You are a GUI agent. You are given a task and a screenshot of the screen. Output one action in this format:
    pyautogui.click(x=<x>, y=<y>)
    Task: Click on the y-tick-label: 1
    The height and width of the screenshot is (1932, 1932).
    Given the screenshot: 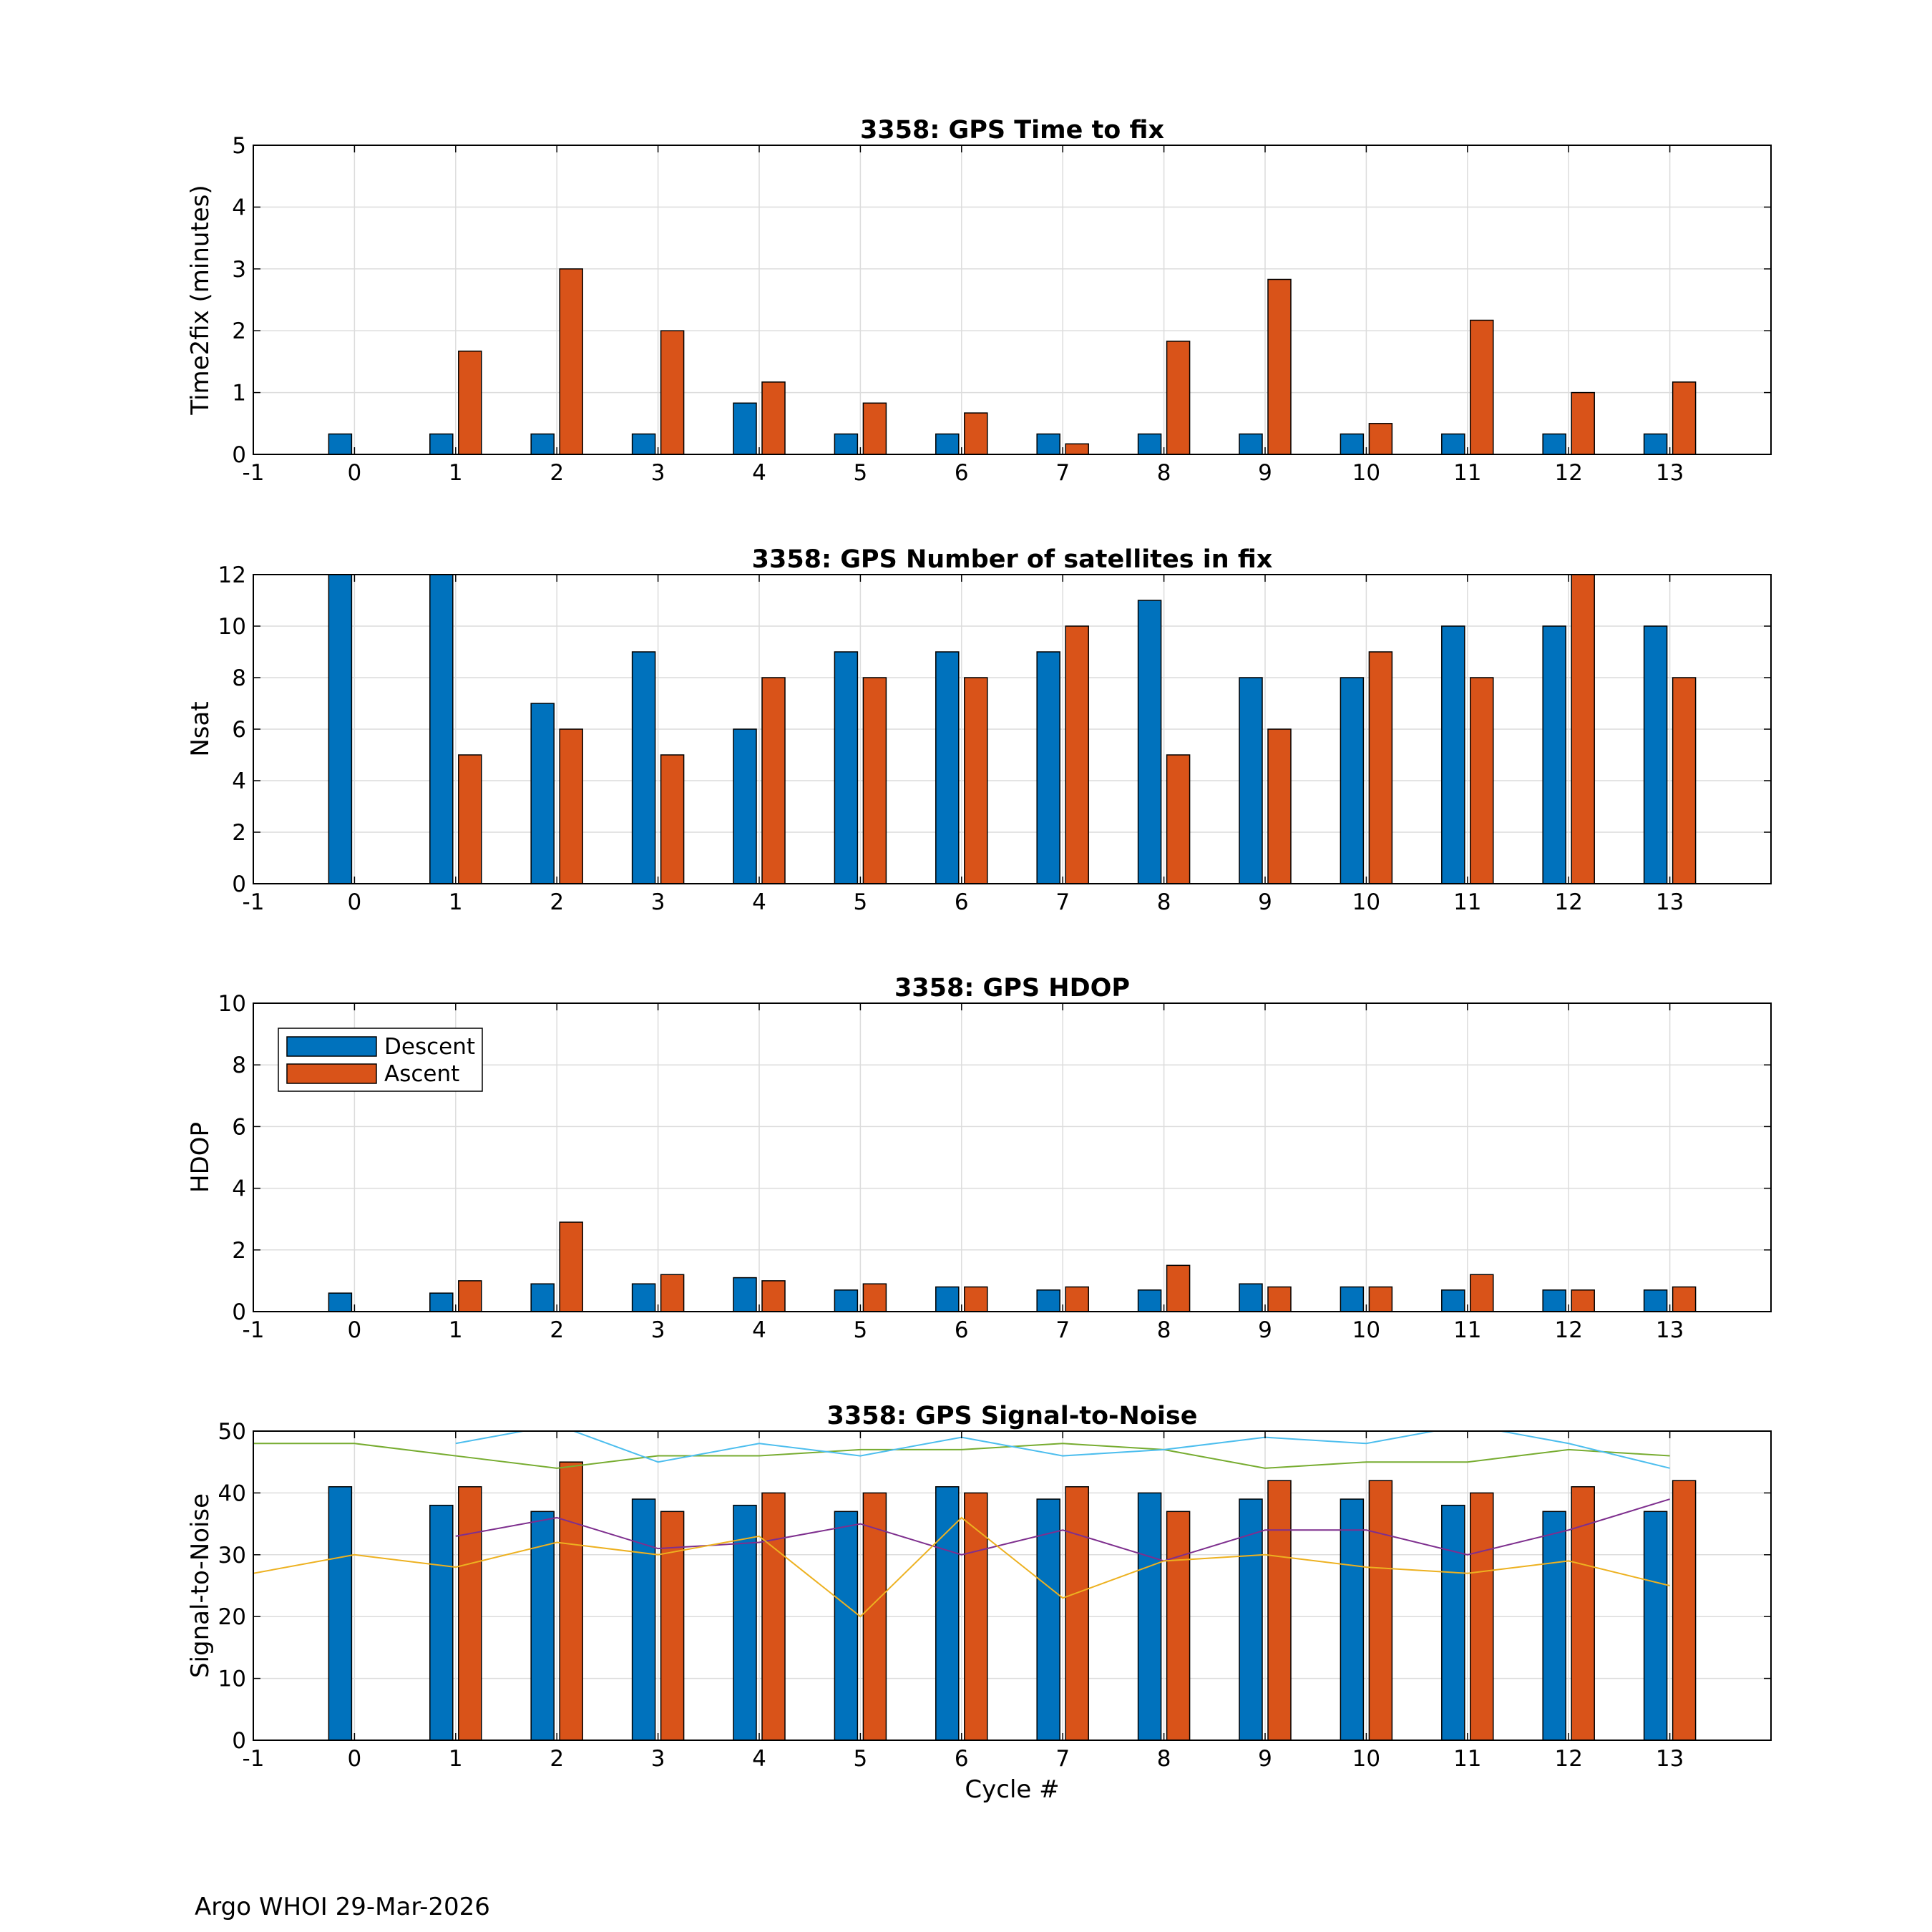 What is the action you would take?
    pyautogui.click(x=239, y=393)
    